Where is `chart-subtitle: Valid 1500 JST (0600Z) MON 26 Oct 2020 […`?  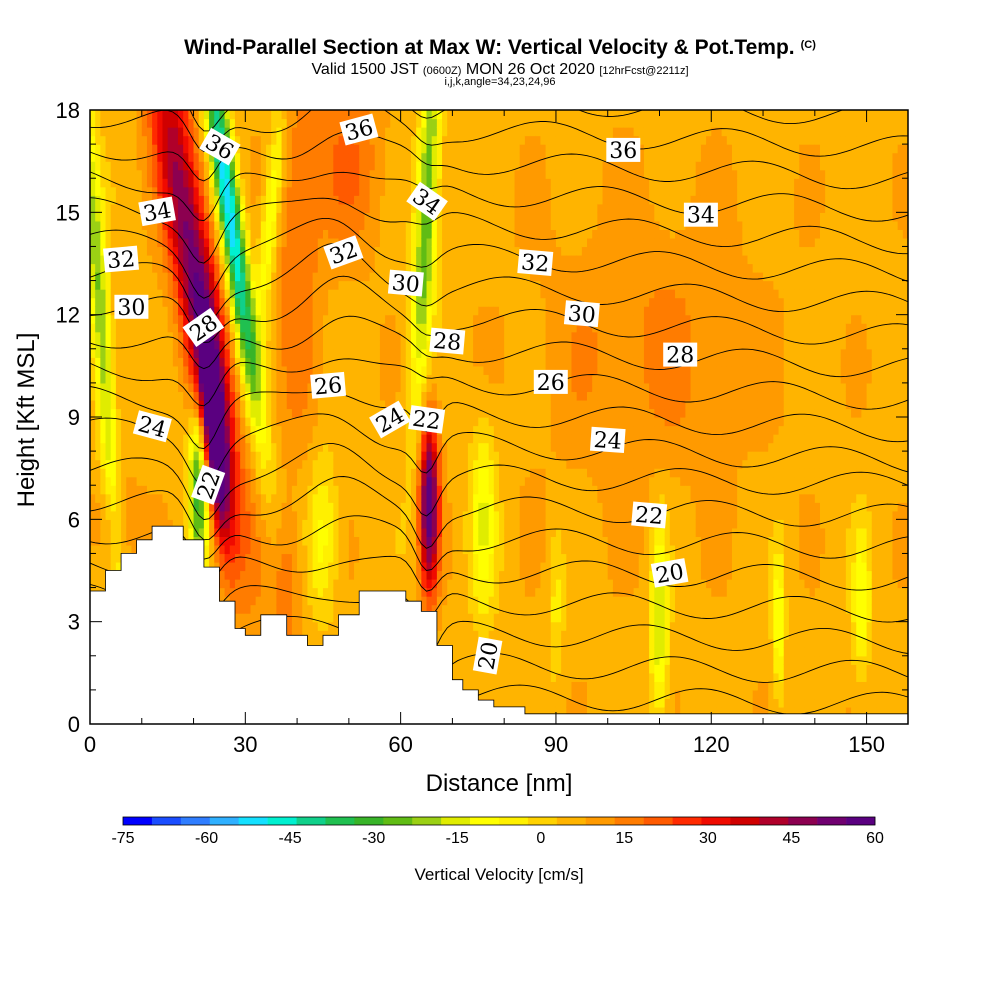
chart-subtitle: Valid 1500 JST (0600Z) MON 26 Oct 2020 [… is located at coordinates (500, 70).